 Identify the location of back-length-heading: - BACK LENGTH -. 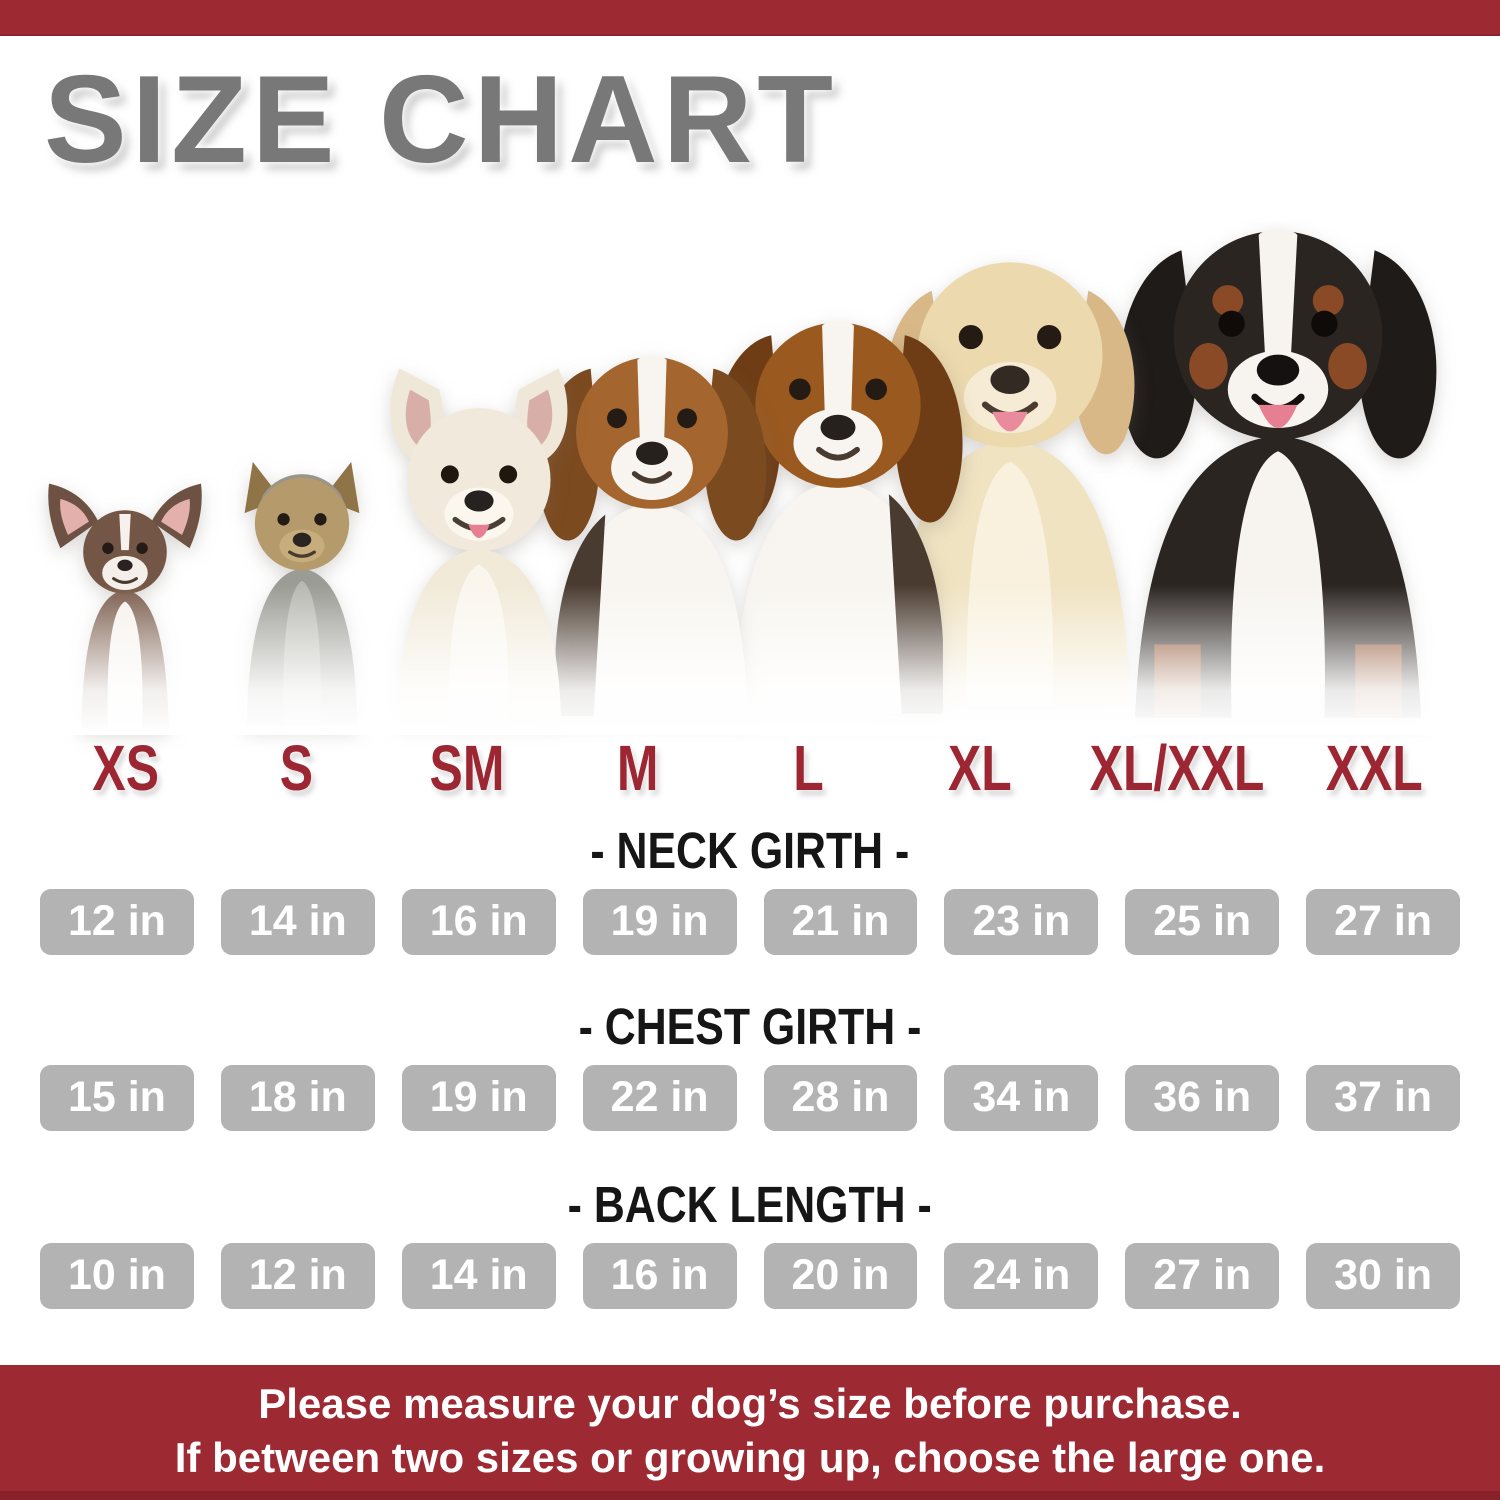
(750, 1204).